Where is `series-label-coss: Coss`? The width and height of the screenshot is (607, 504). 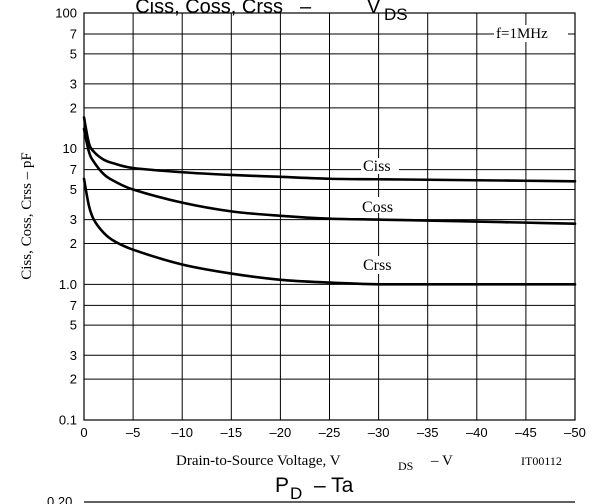
series-label-coss: Coss is located at coordinates (377, 207).